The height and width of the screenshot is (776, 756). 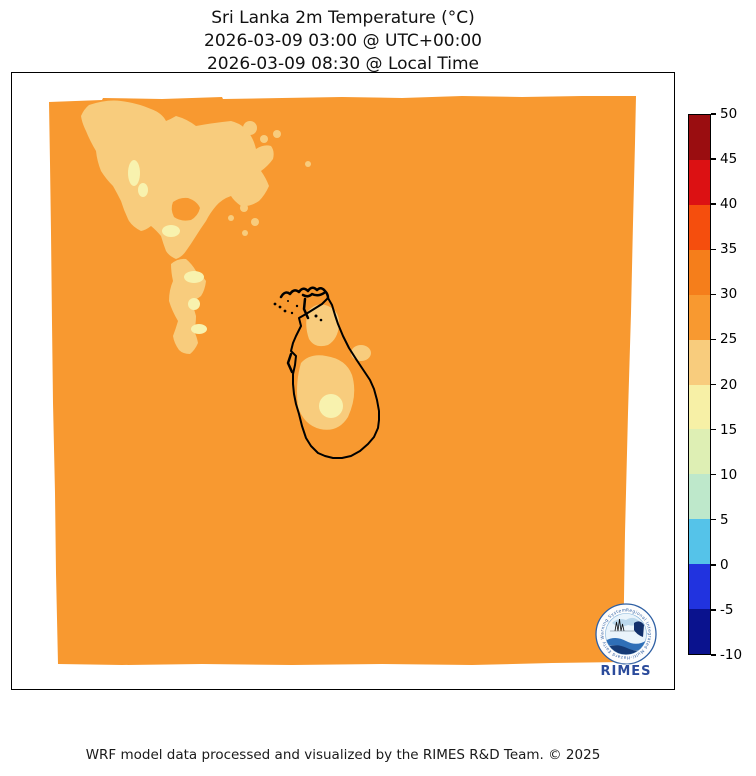 I want to click on india-warm-hole, so click(x=185, y=209).